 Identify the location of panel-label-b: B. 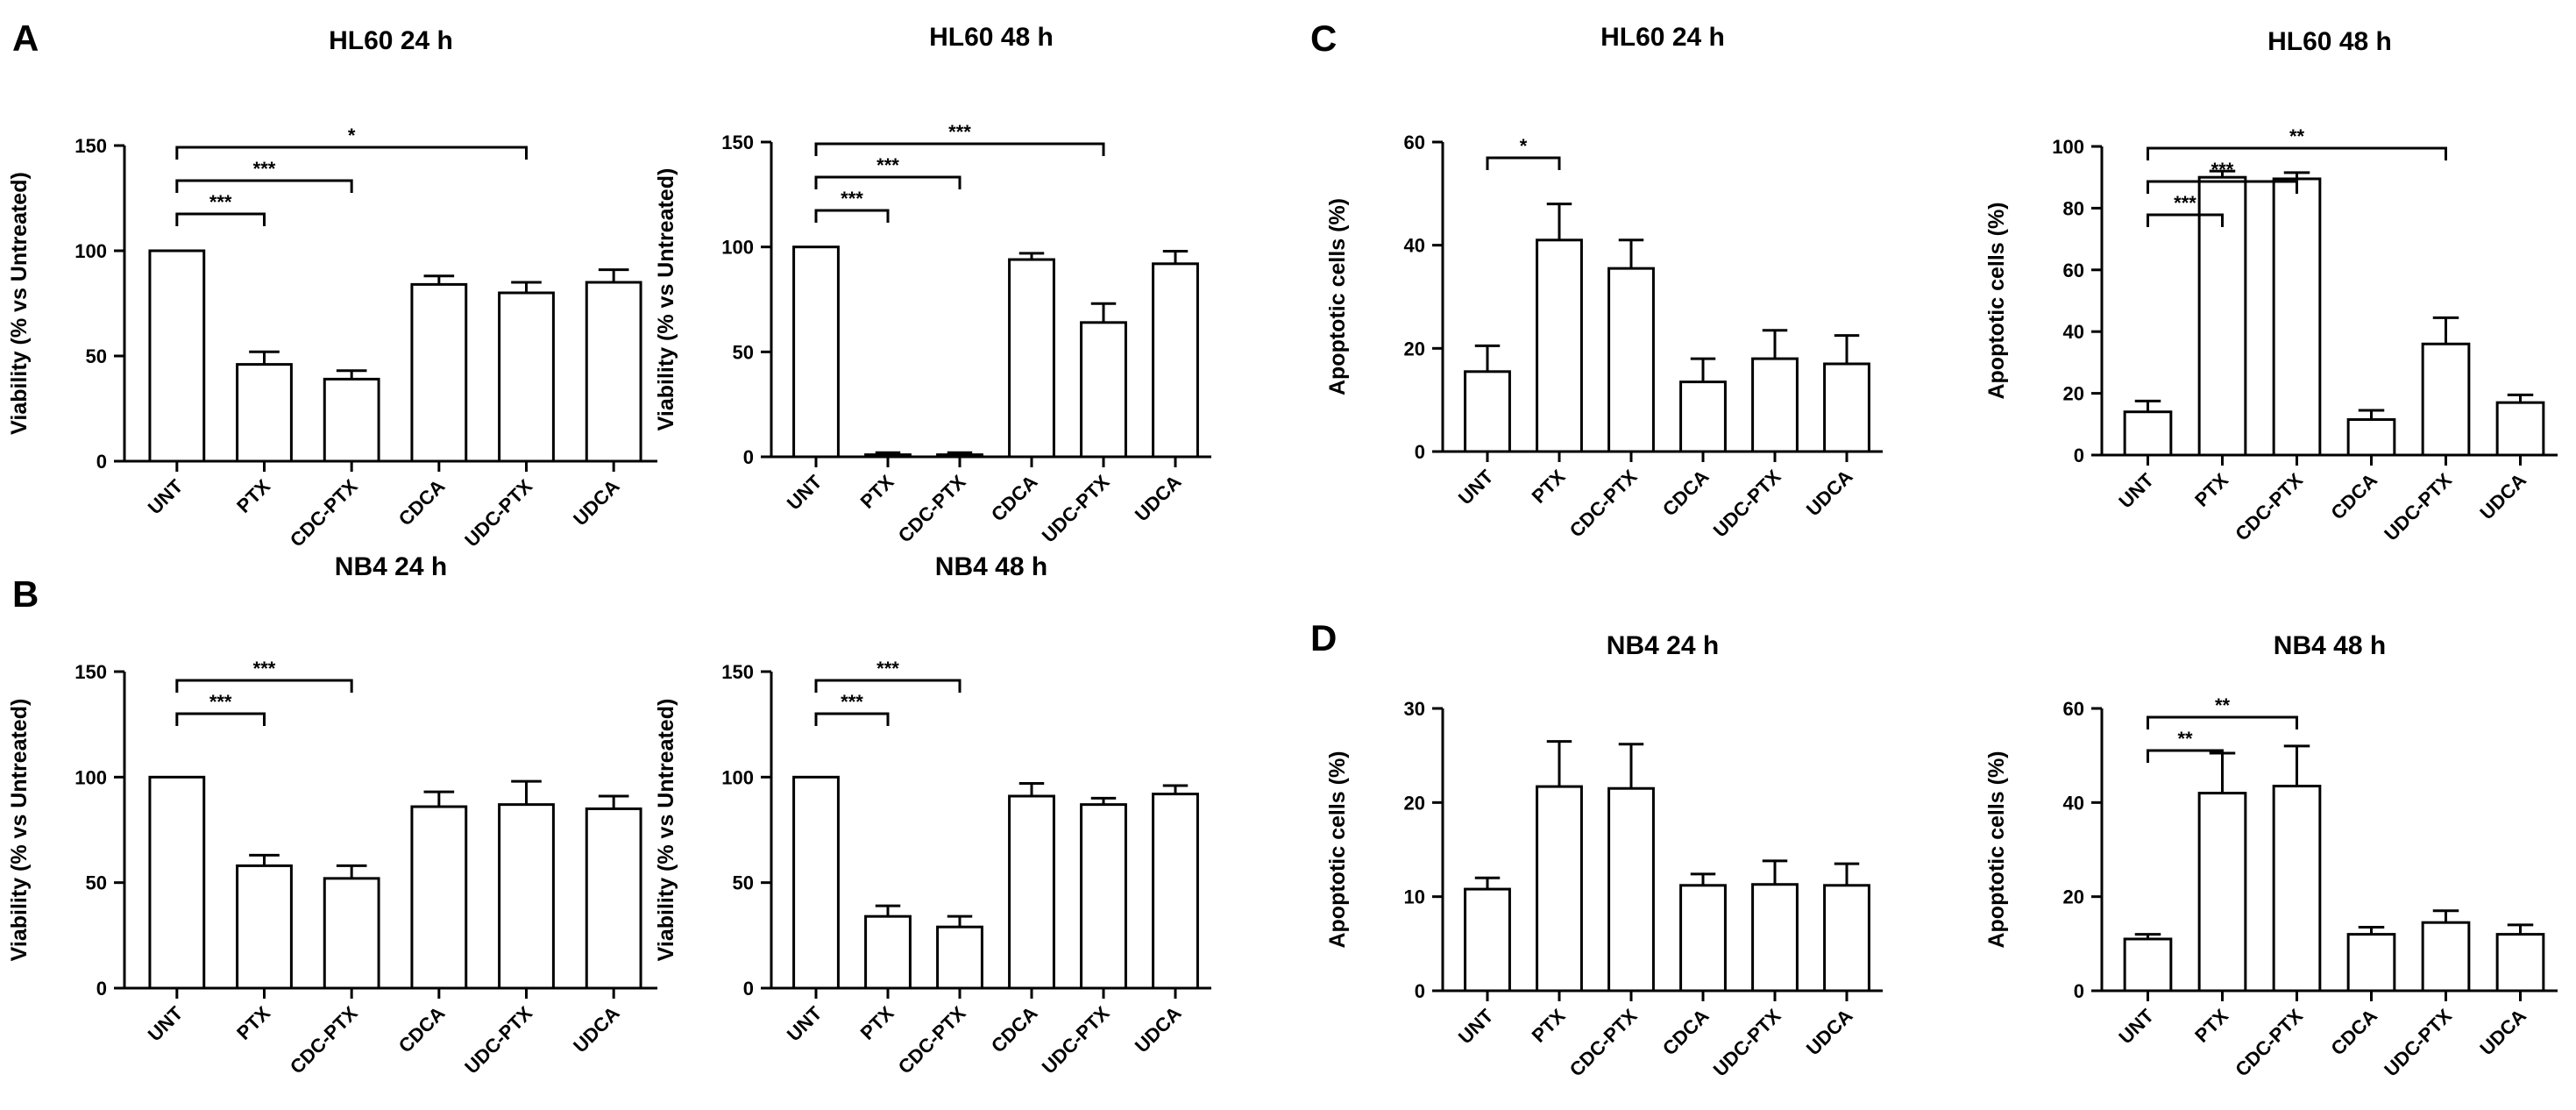
(25, 594).